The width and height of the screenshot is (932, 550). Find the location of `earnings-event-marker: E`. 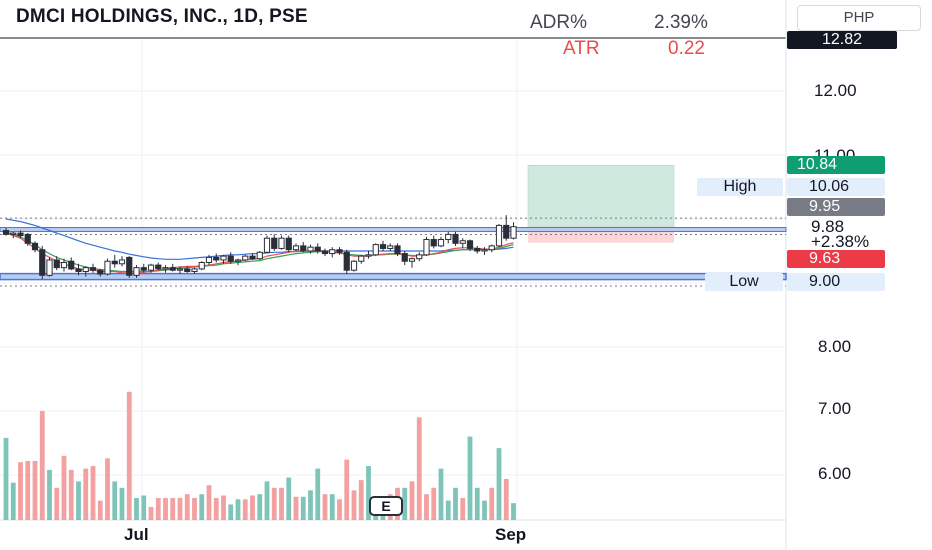

earnings-event-marker: E is located at coordinates (386, 506).